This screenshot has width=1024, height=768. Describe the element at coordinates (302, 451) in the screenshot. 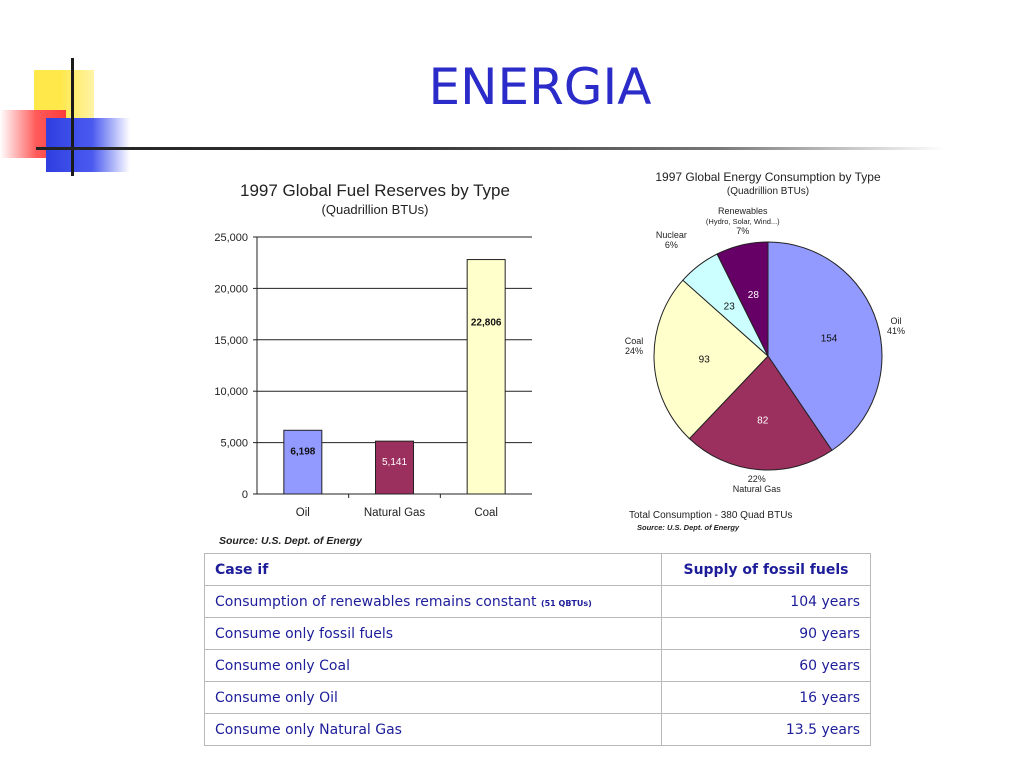

I see `bar-value-label: 6,198` at that location.